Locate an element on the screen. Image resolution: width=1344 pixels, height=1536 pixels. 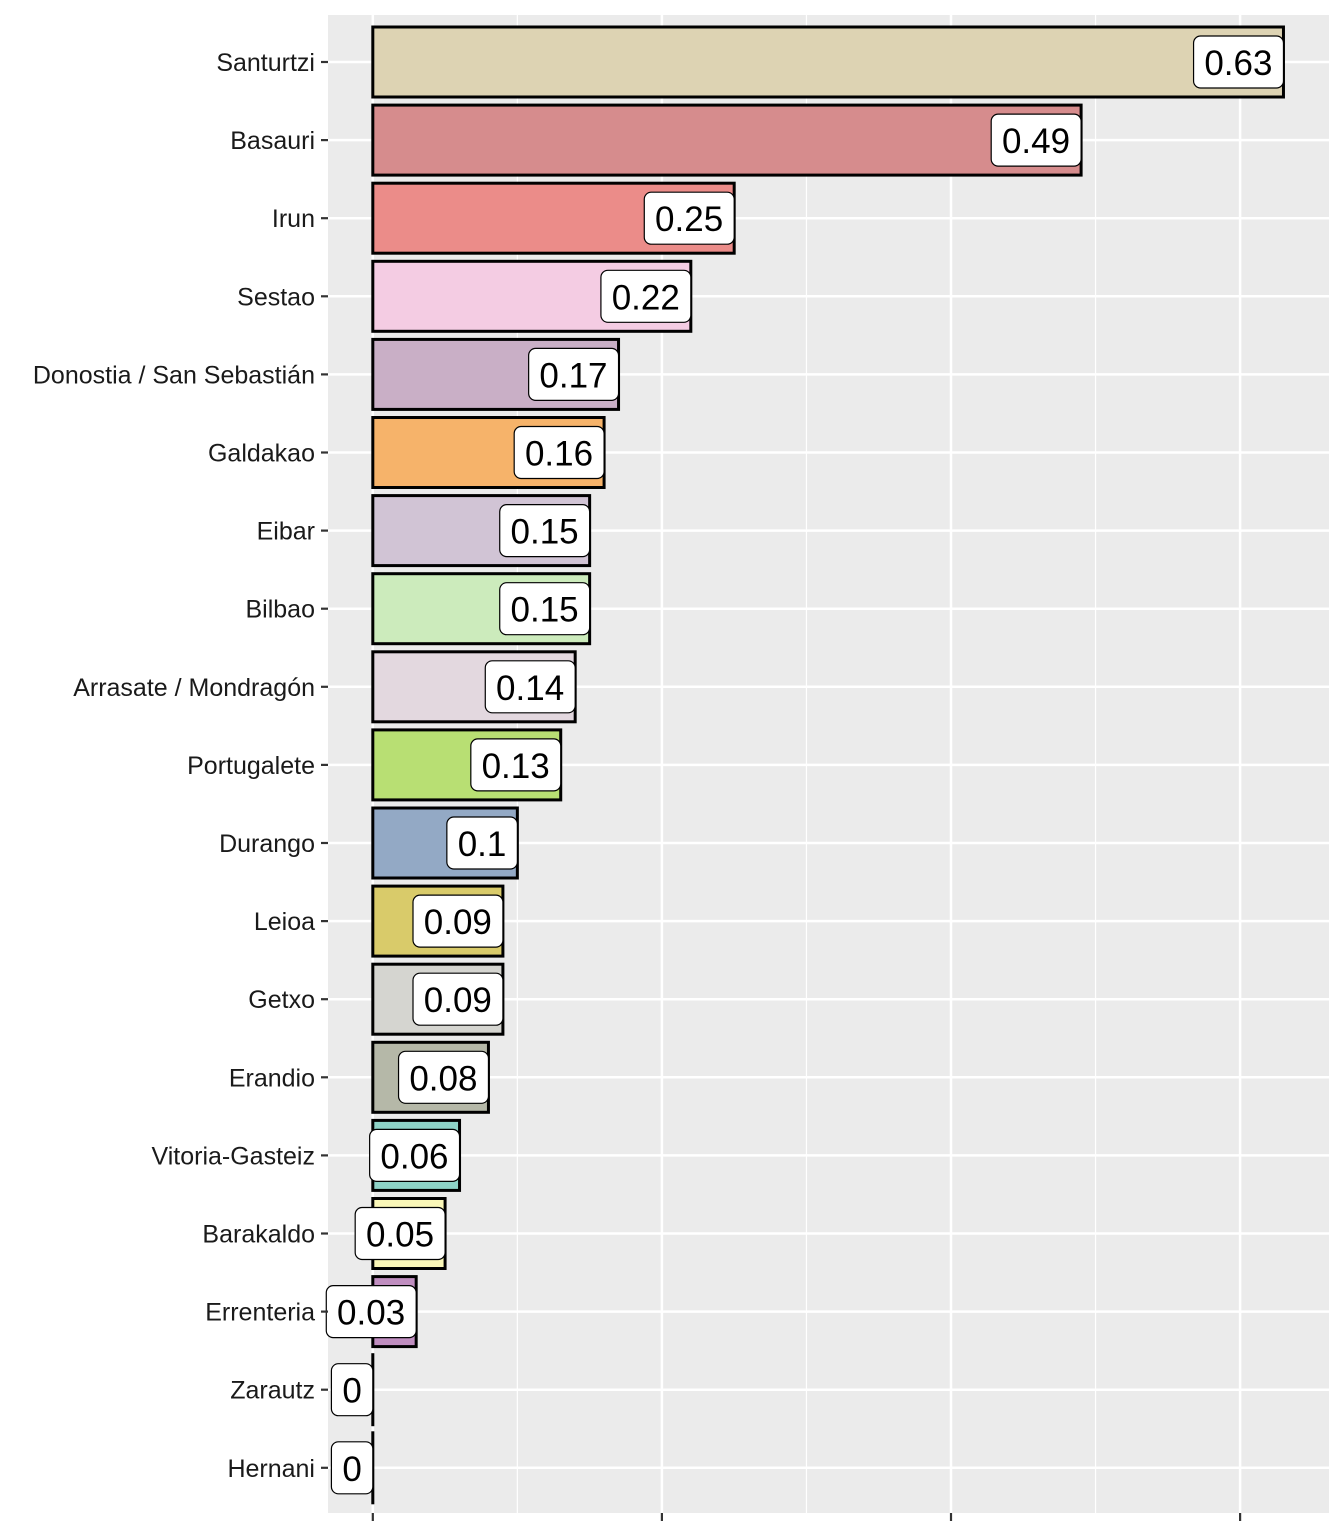
value-label-text: 0.1 is located at coordinates (482, 844).